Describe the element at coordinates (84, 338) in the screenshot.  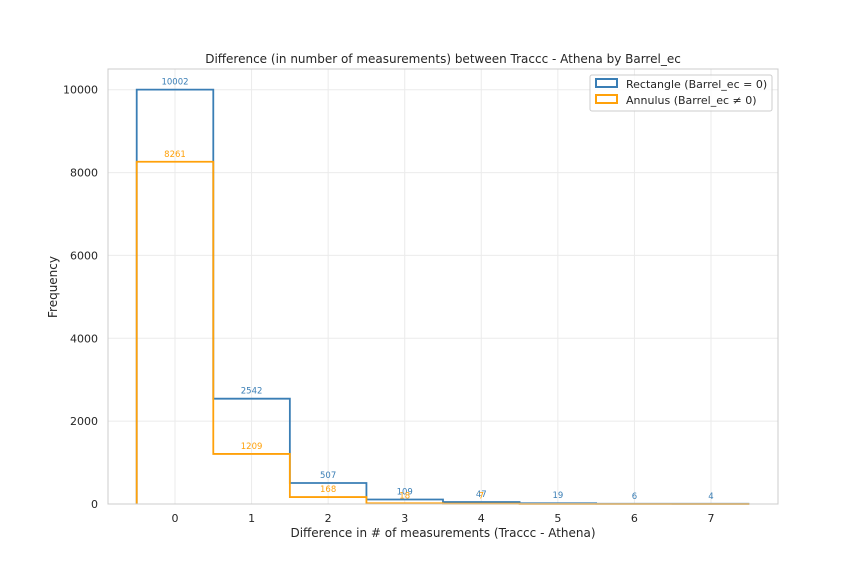
I see `y-tick-label: 4000` at that location.